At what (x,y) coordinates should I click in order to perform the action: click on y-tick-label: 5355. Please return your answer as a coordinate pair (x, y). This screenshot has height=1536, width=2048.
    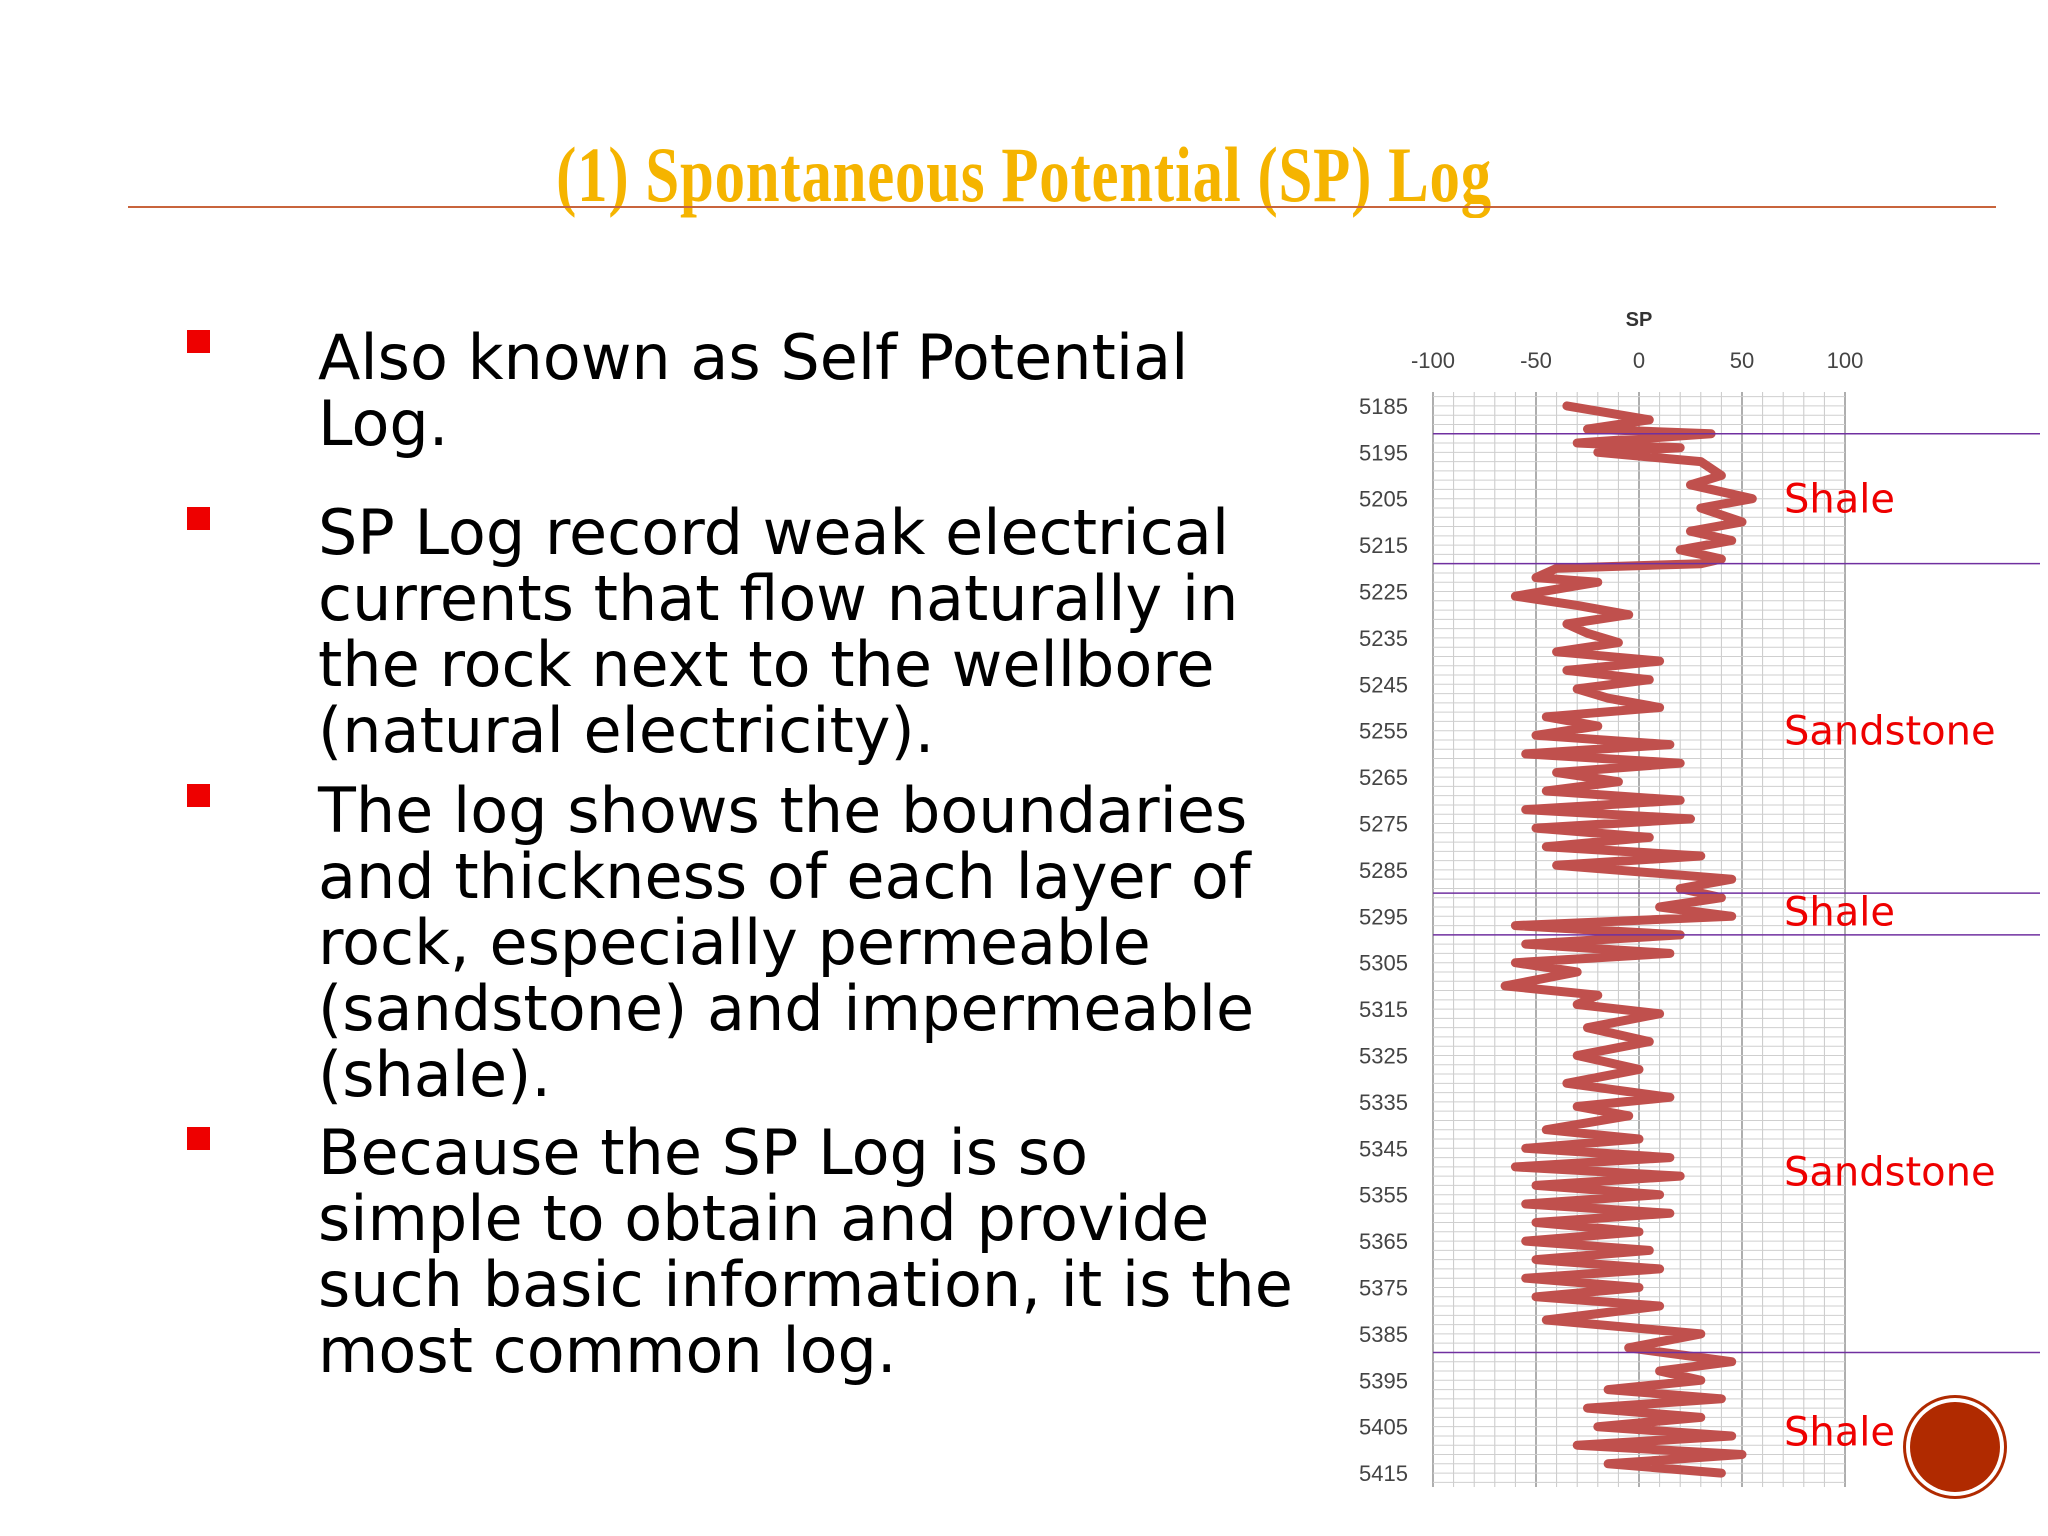
    Looking at the image, I should click on (1383, 1195).